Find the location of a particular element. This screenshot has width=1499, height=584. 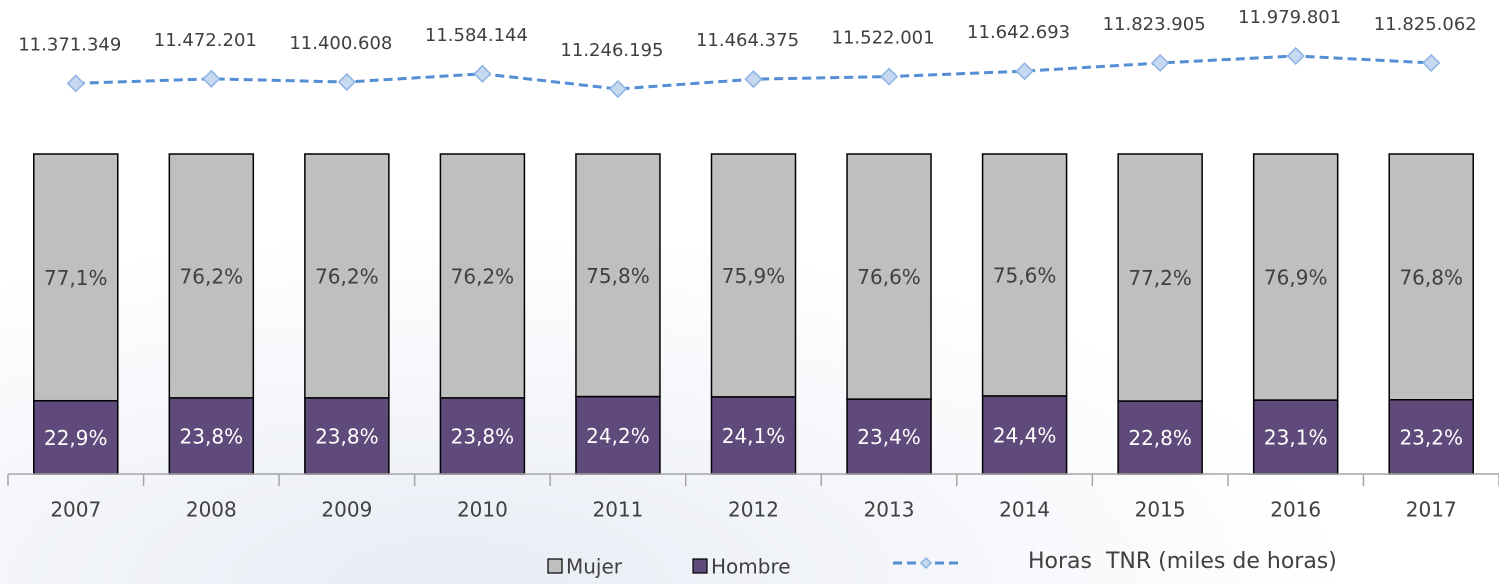

x-tick-label: 2016 is located at coordinates (1295, 510).